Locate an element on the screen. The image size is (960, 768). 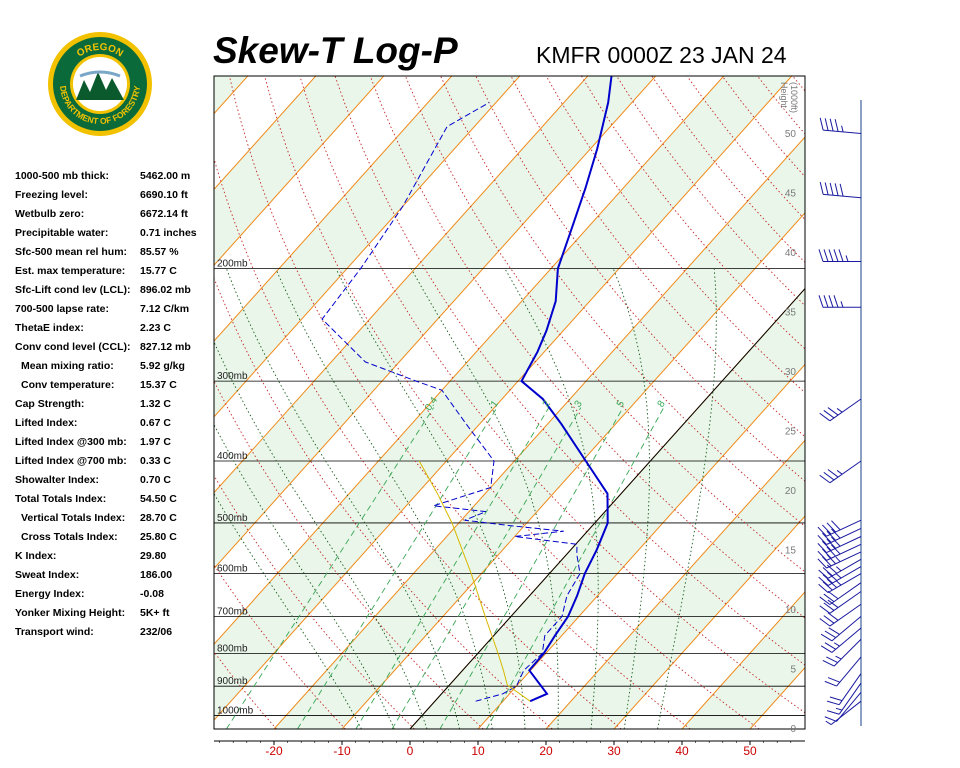
index-label: 700-500 lapse rate: is located at coordinates (62, 309).